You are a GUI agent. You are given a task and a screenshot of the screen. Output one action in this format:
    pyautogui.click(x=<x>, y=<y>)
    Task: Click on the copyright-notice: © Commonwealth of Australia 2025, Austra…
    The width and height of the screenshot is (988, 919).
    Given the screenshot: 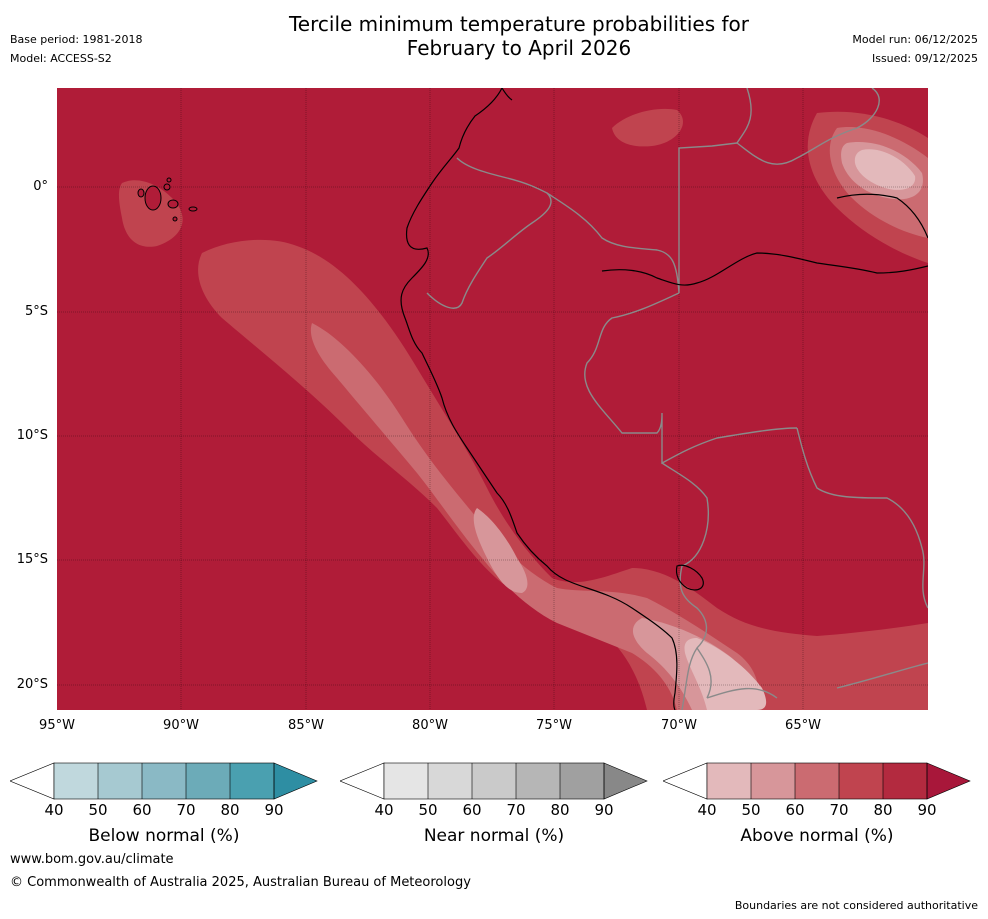 What is the action you would take?
    pyautogui.click(x=240, y=882)
    